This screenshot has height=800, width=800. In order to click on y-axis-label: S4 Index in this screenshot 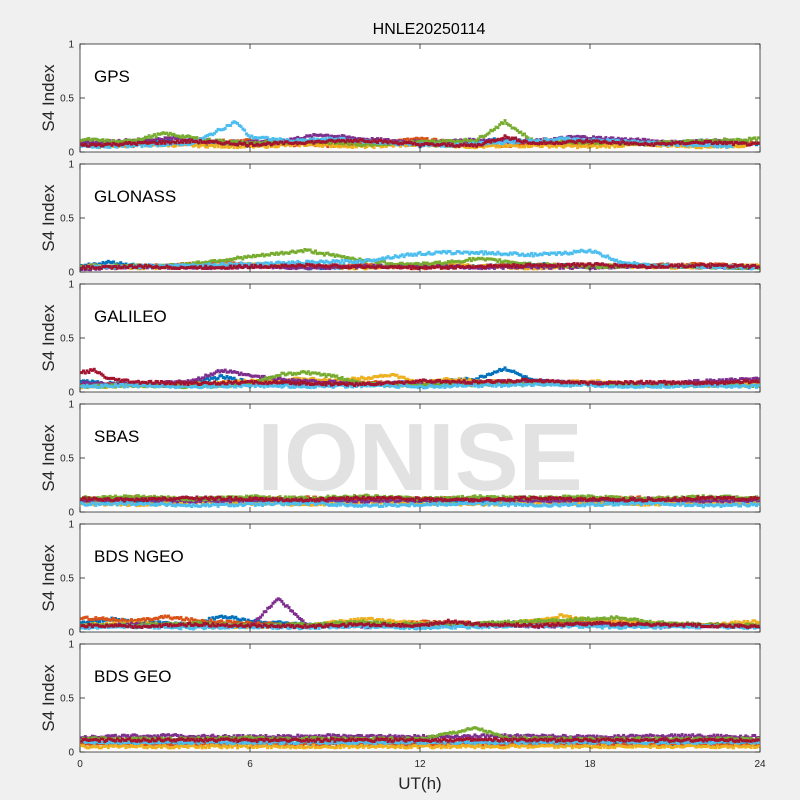, I will do `click(48, 98)`.